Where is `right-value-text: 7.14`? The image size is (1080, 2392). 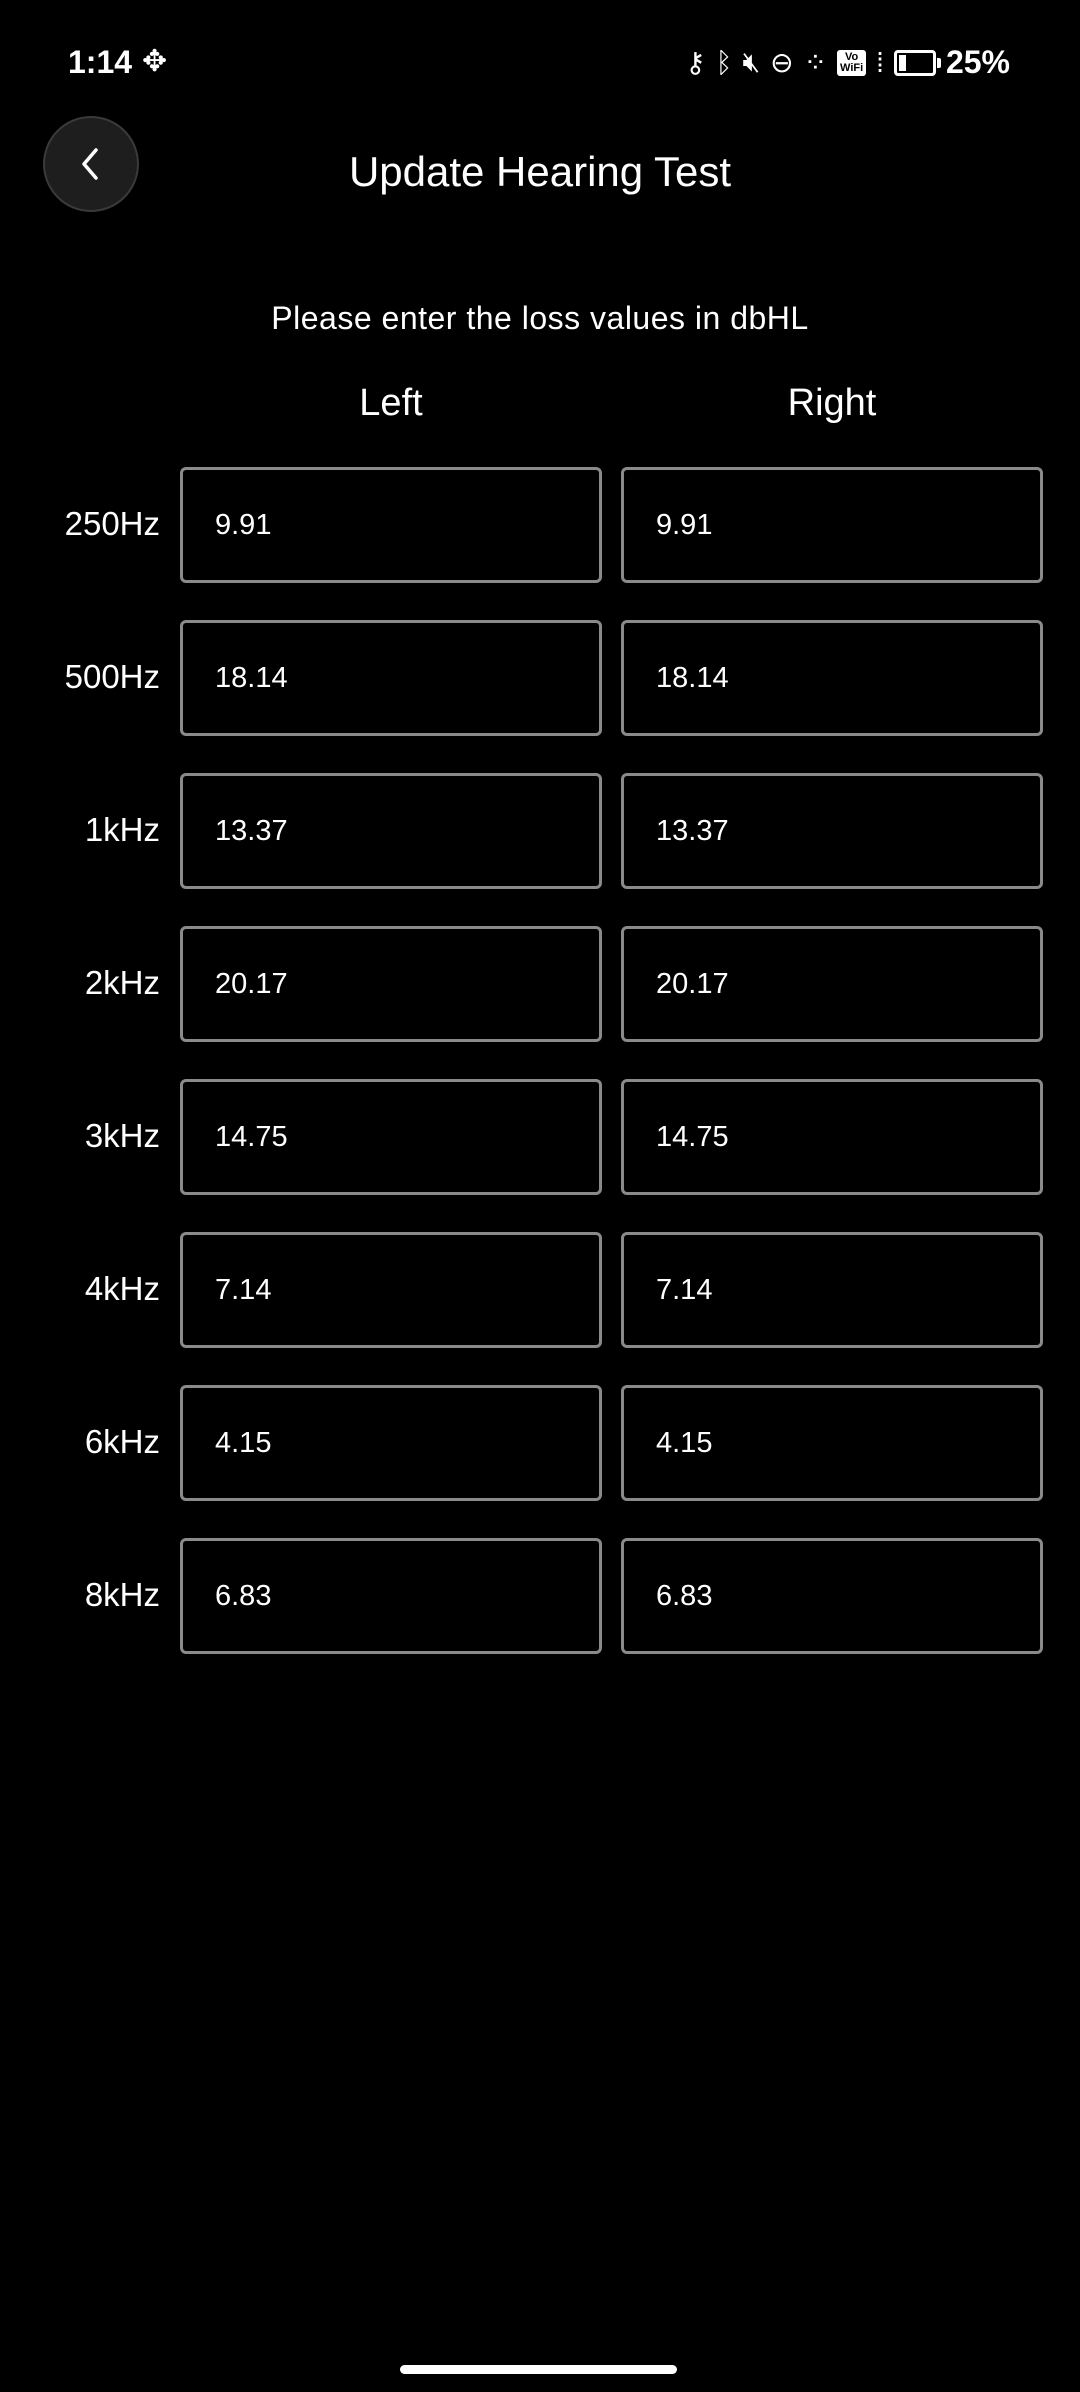
right-value-text: 7.14 is located at coordinates (684, 1289).